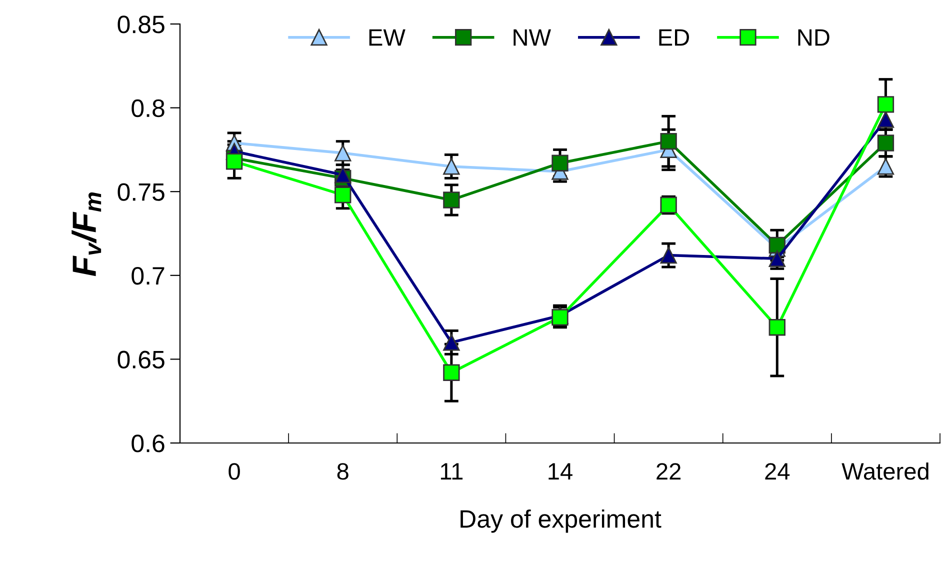  Describe the element at coordinates (87, 234) in the screenshot. I see `y-axis-title: F$_{v}$/F$_{m}$` at that location.